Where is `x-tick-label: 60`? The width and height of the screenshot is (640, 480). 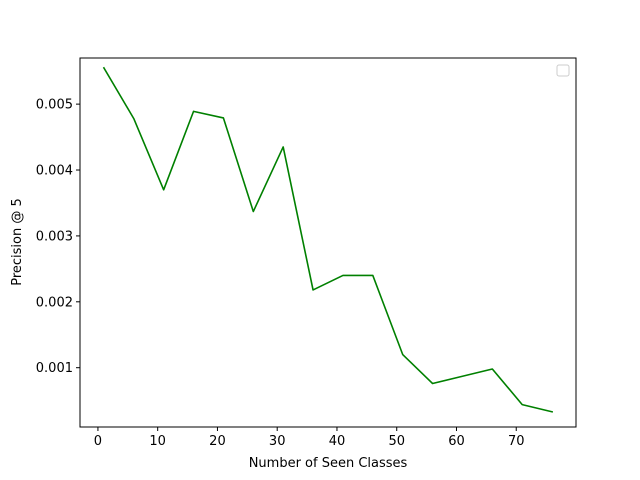 x-tick-label: 60 is located at coordinates (456, 441).